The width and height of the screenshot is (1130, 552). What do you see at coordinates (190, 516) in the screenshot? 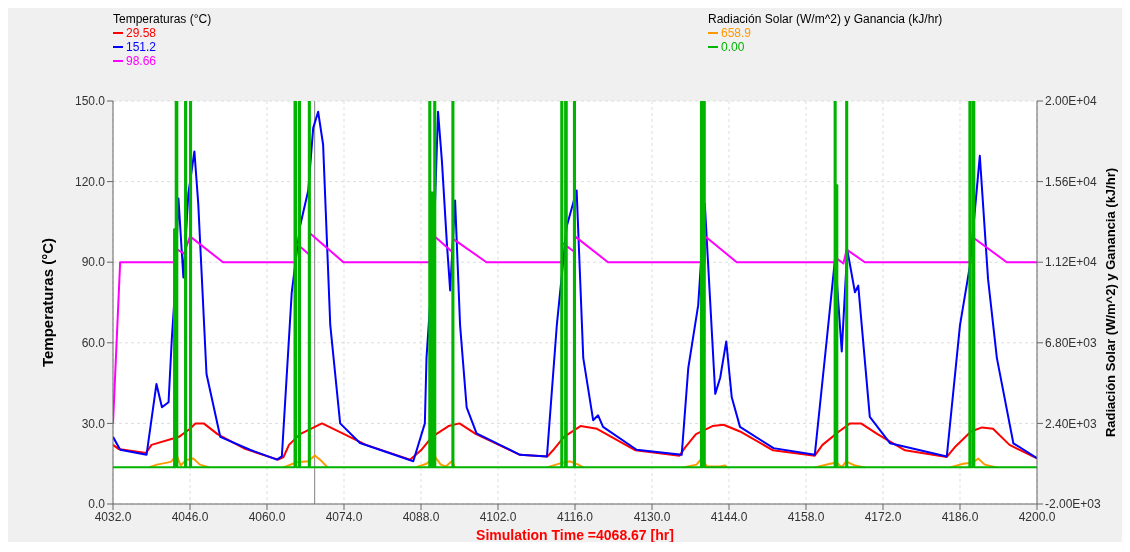
I see `x-tick-label: 4046.0` at bounding box center [190, 516].